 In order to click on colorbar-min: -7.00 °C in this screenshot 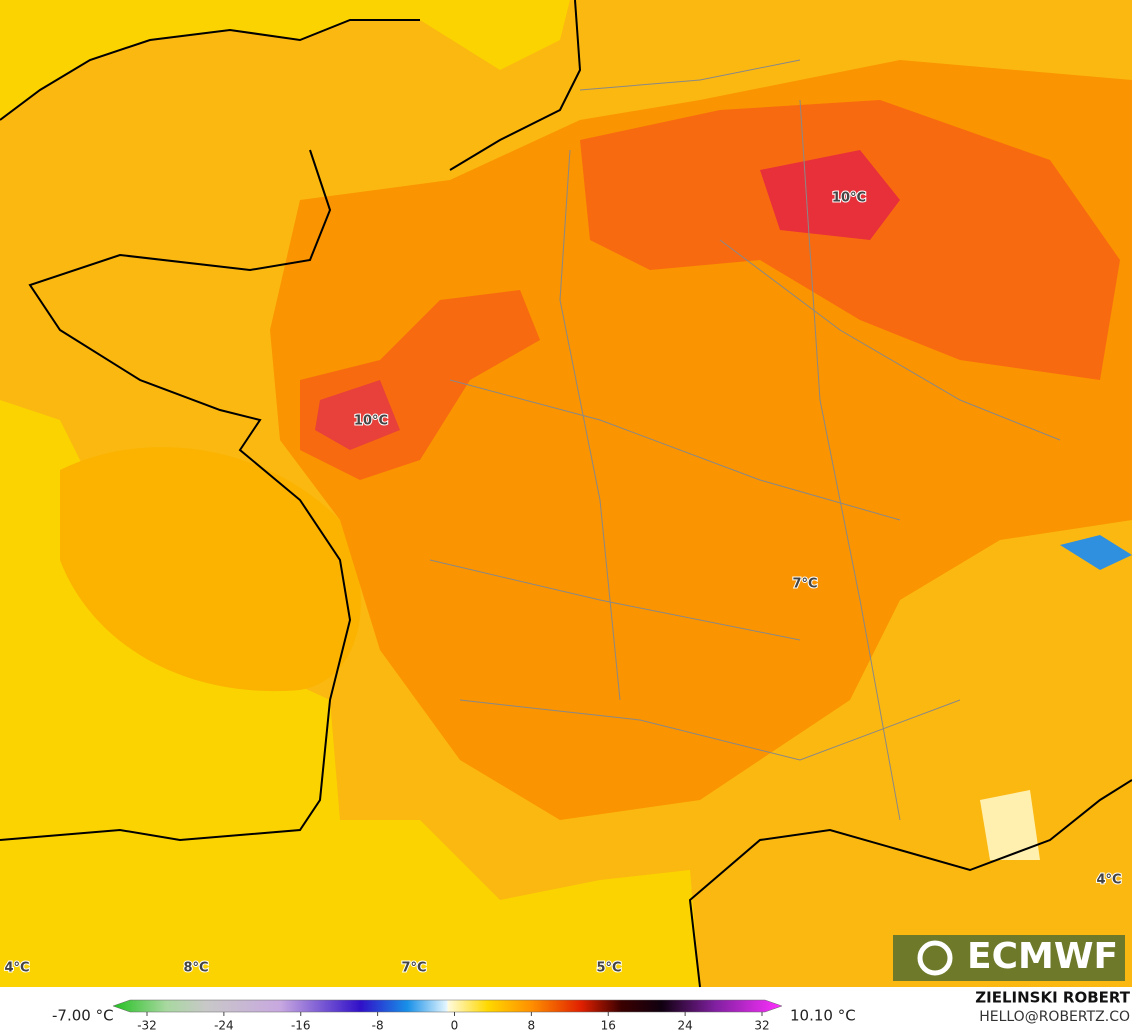, I will do `click(83, 1016)`.